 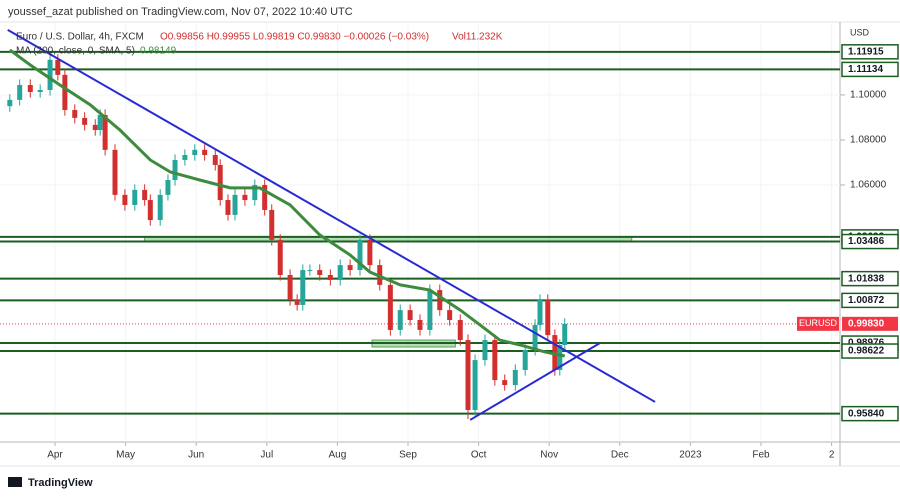 What do you see at coordinates (866, 323) in the screenshot?
I see `last-price-label: 0.99830` at bounding box center [866, 323].